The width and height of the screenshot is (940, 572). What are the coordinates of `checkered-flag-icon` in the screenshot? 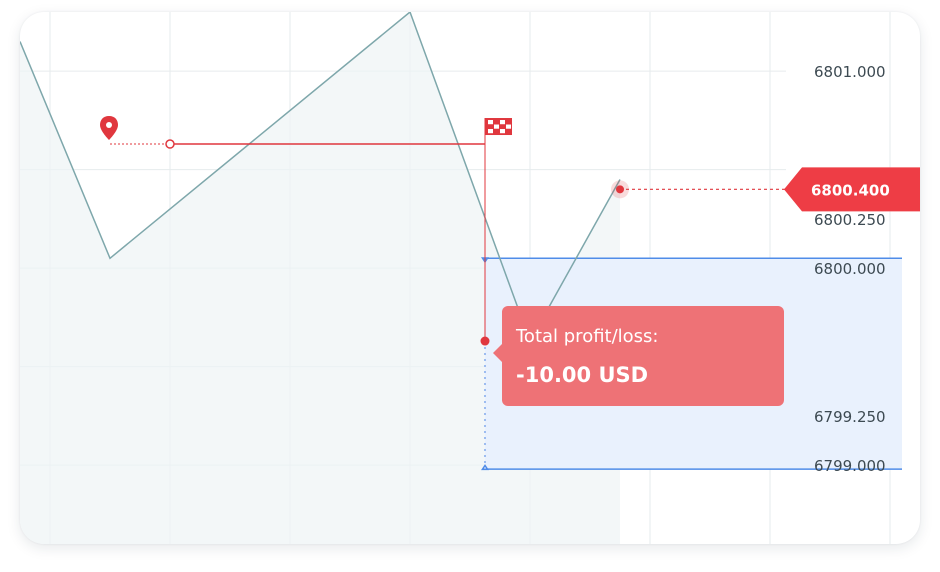 It's located at (498, 127).